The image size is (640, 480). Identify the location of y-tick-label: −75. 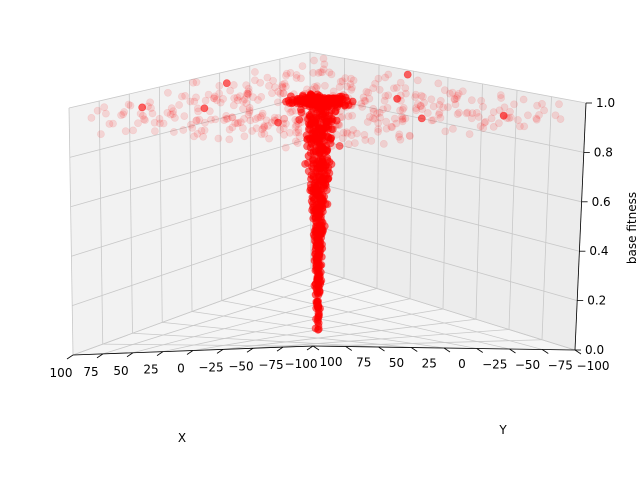
(560, 366).